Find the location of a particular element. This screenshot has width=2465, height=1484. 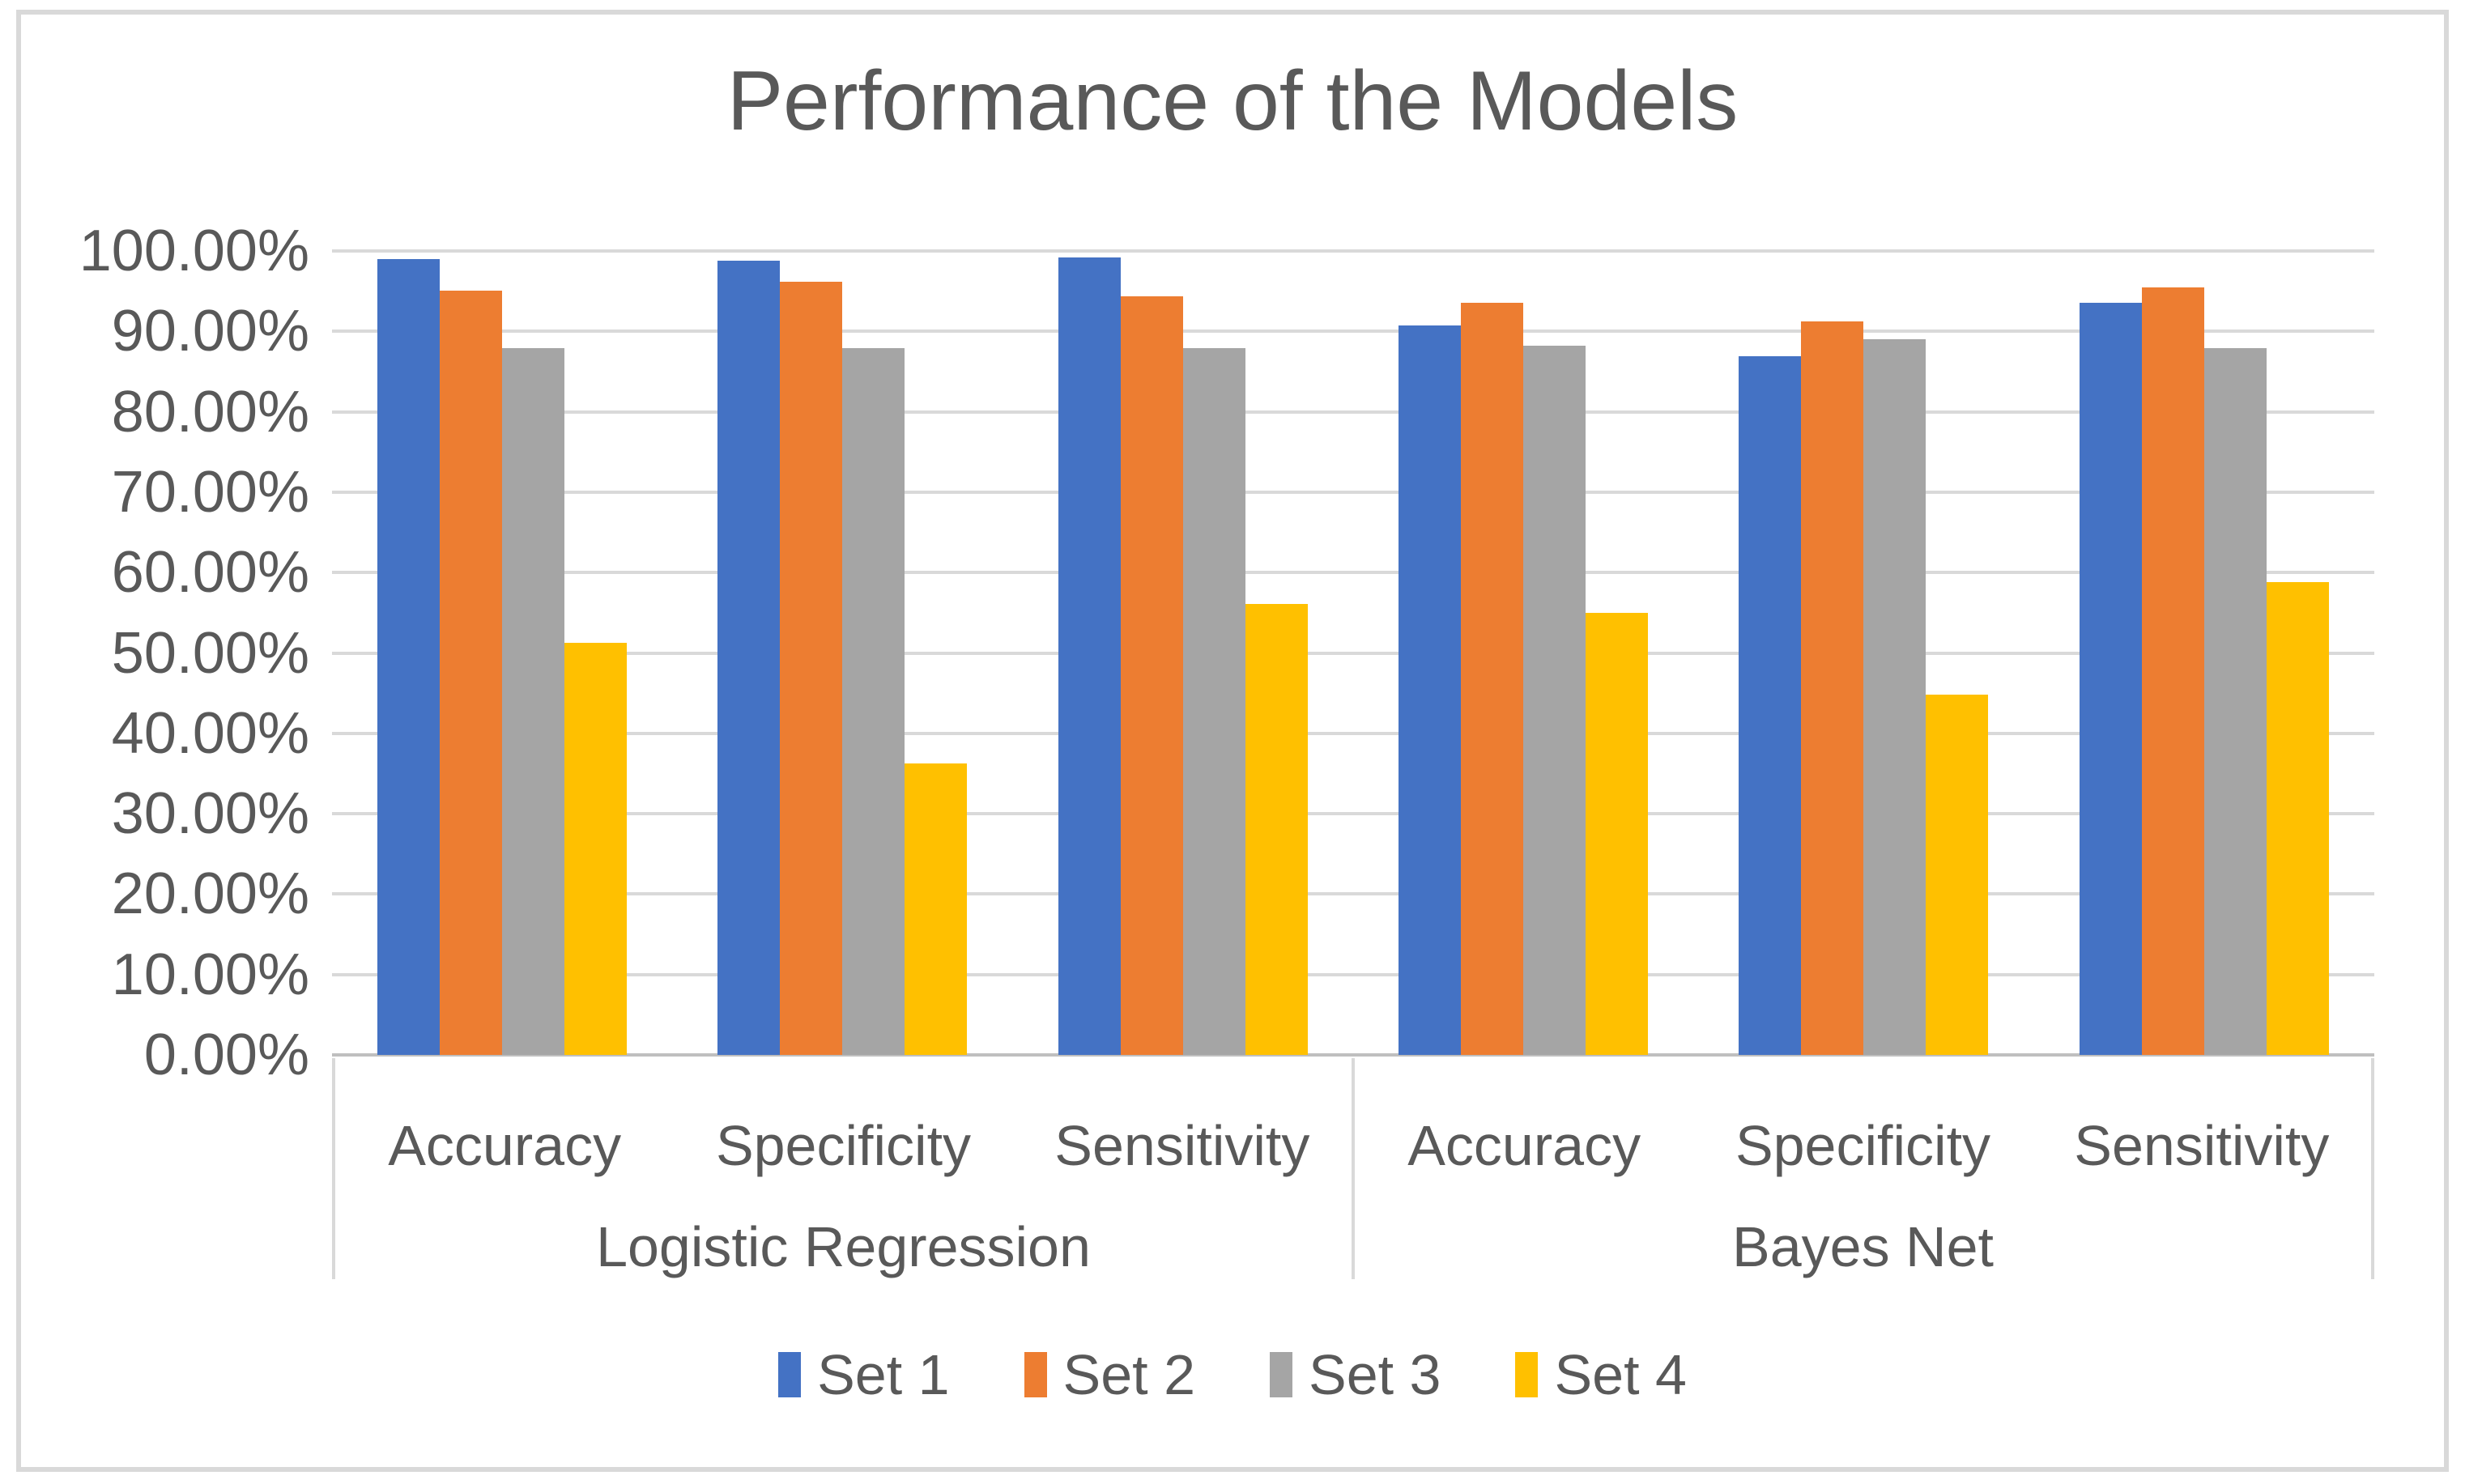

bar-set-3-logistic-regression-sensitivity is located at coordinates (1213, 701).